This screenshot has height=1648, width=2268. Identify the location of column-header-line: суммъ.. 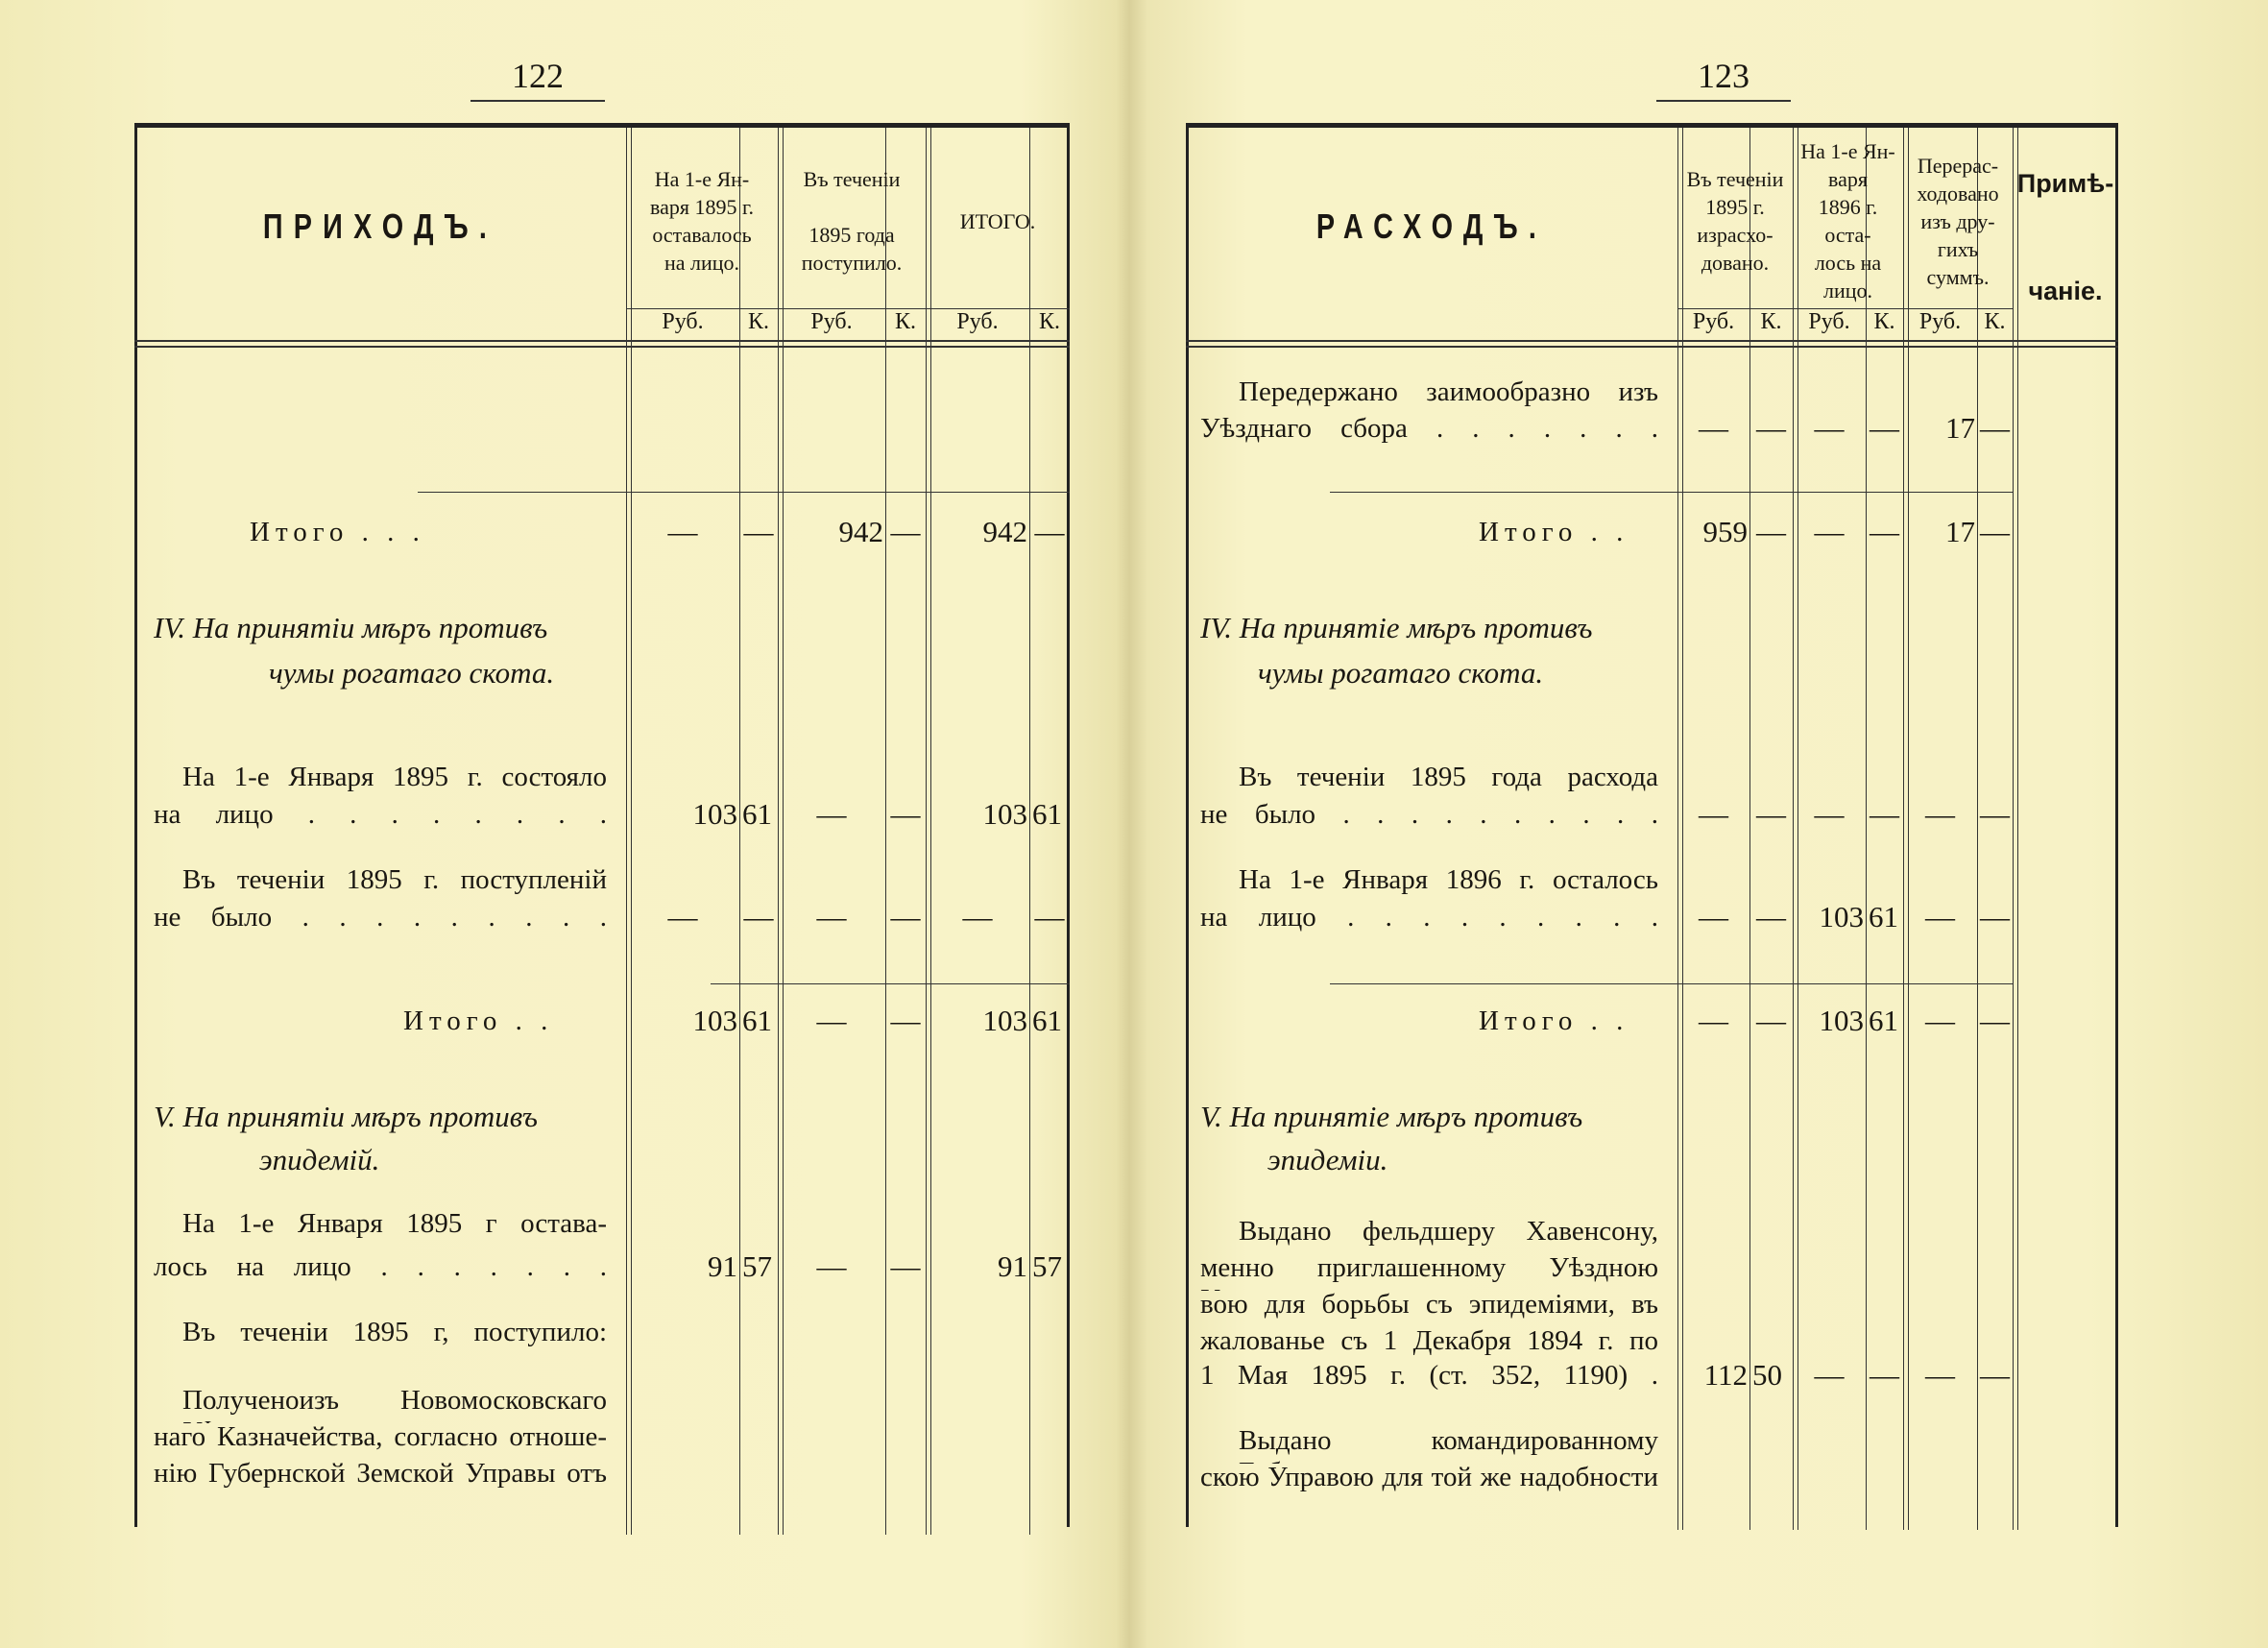
(1958, 276).